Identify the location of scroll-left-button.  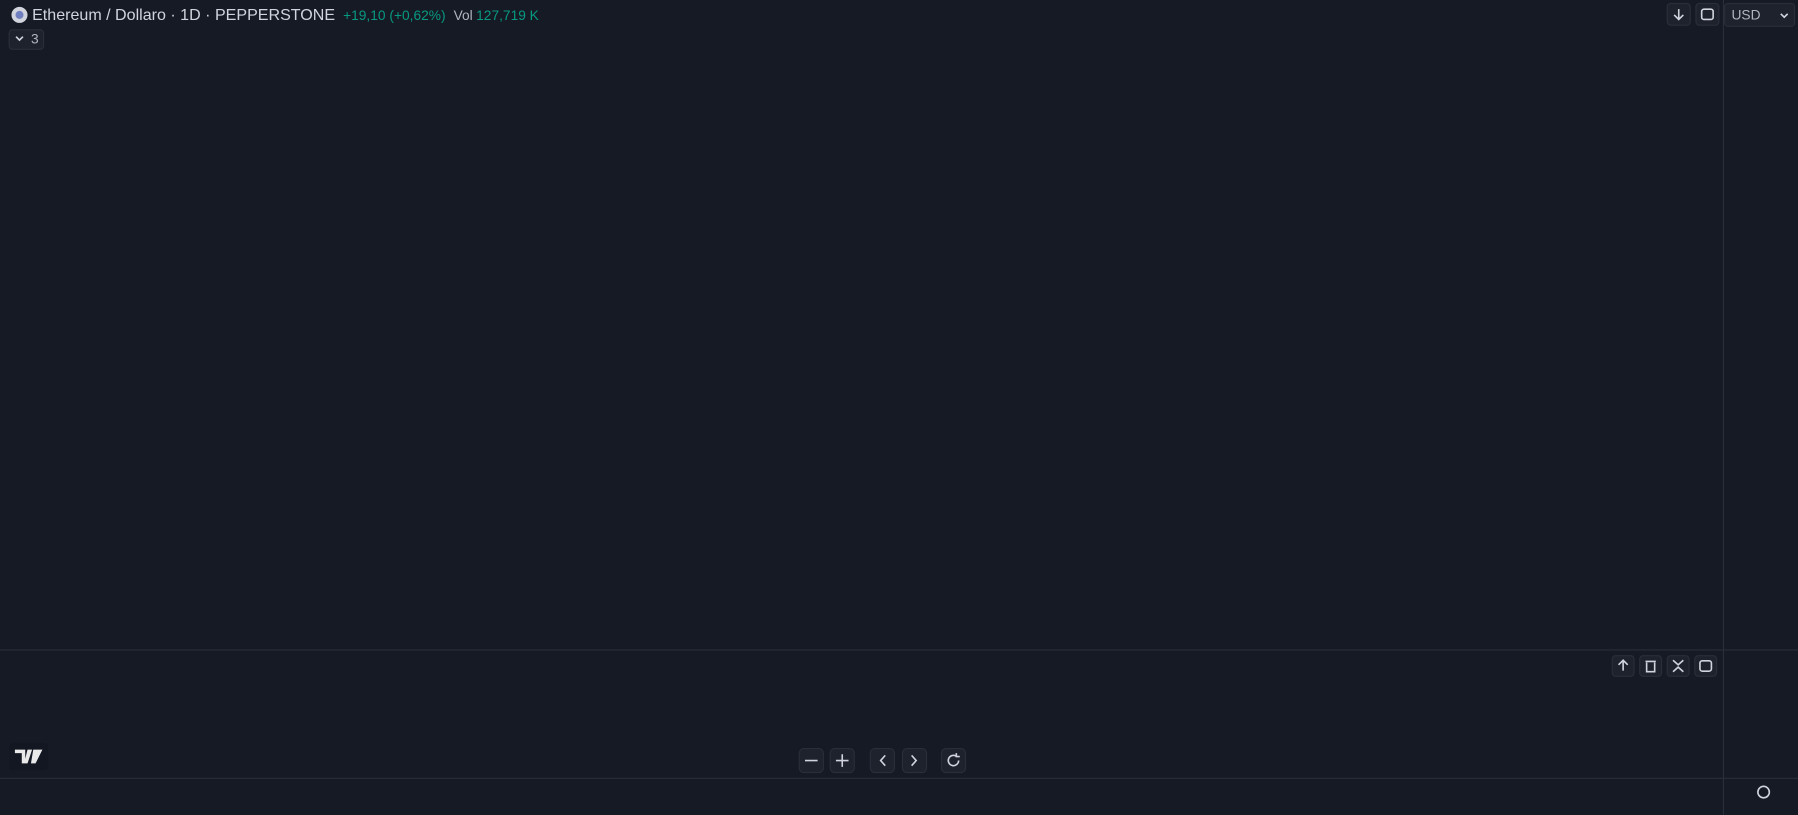
(882, 760).